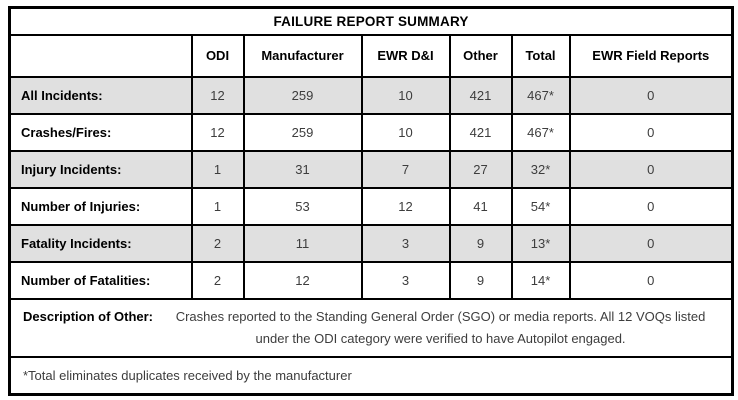 This screenshot has width=738, height=400. Describe the element at coordinates (480, 206) in the screenshot. I see `cell-value: 41` at that location.